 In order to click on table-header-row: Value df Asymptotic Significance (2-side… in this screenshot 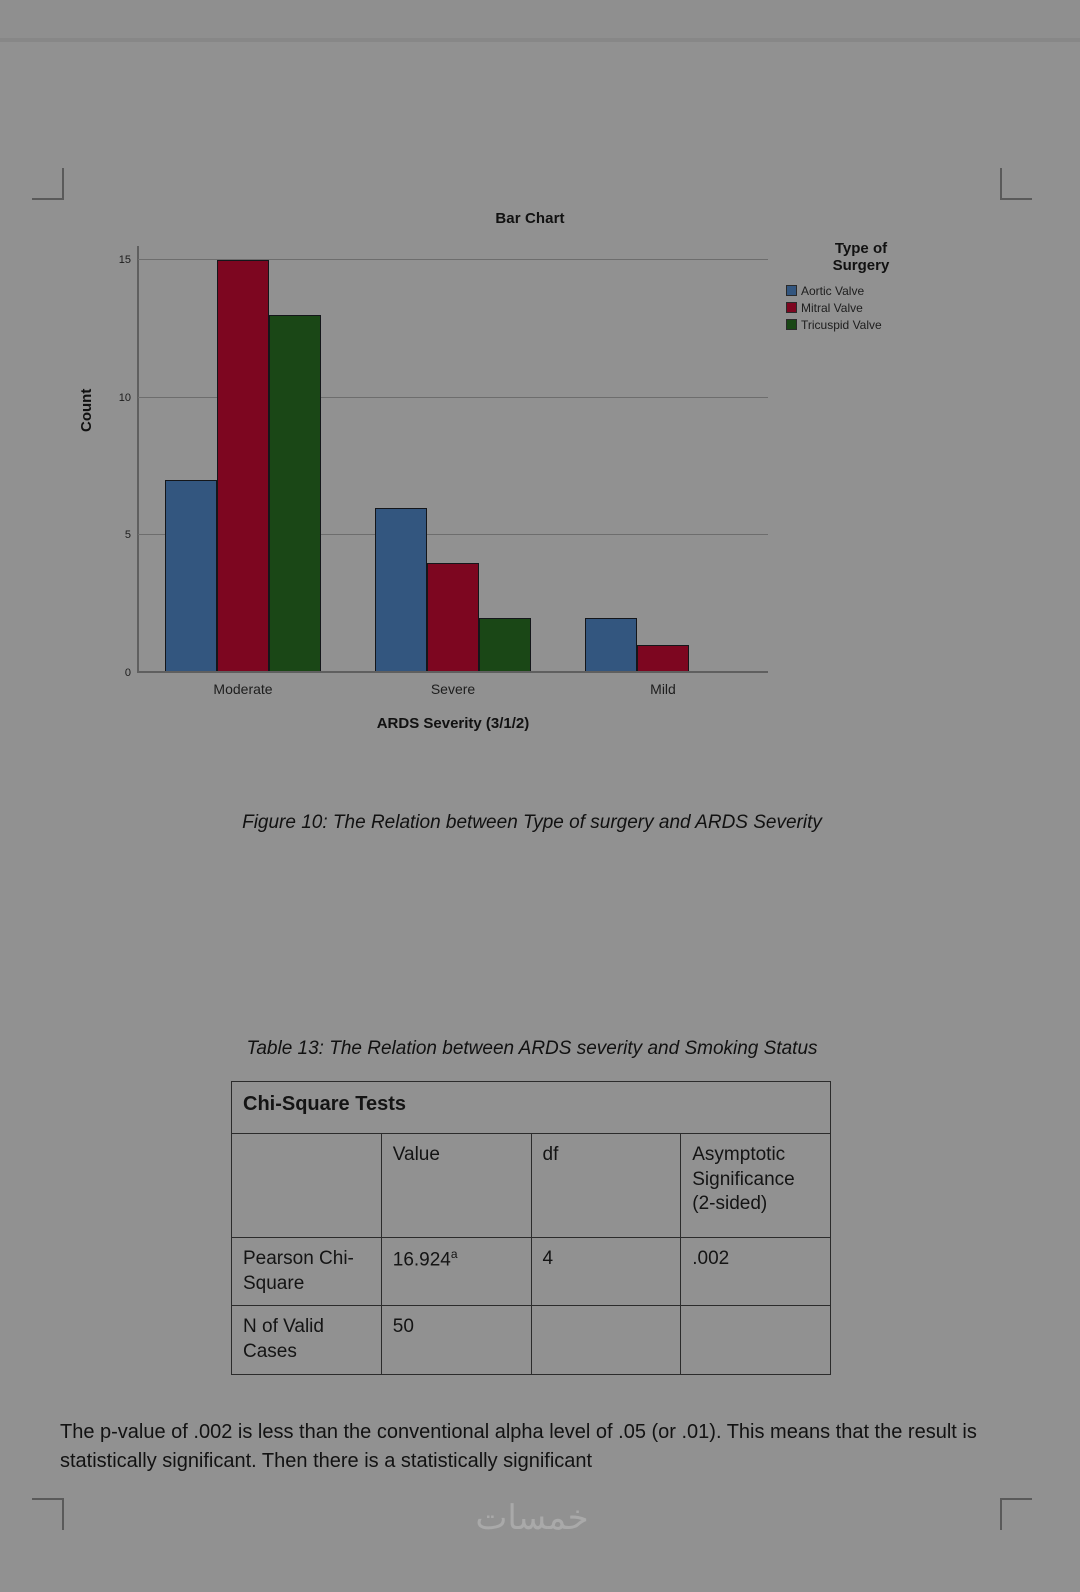, I will do `click(531, 1185)`.